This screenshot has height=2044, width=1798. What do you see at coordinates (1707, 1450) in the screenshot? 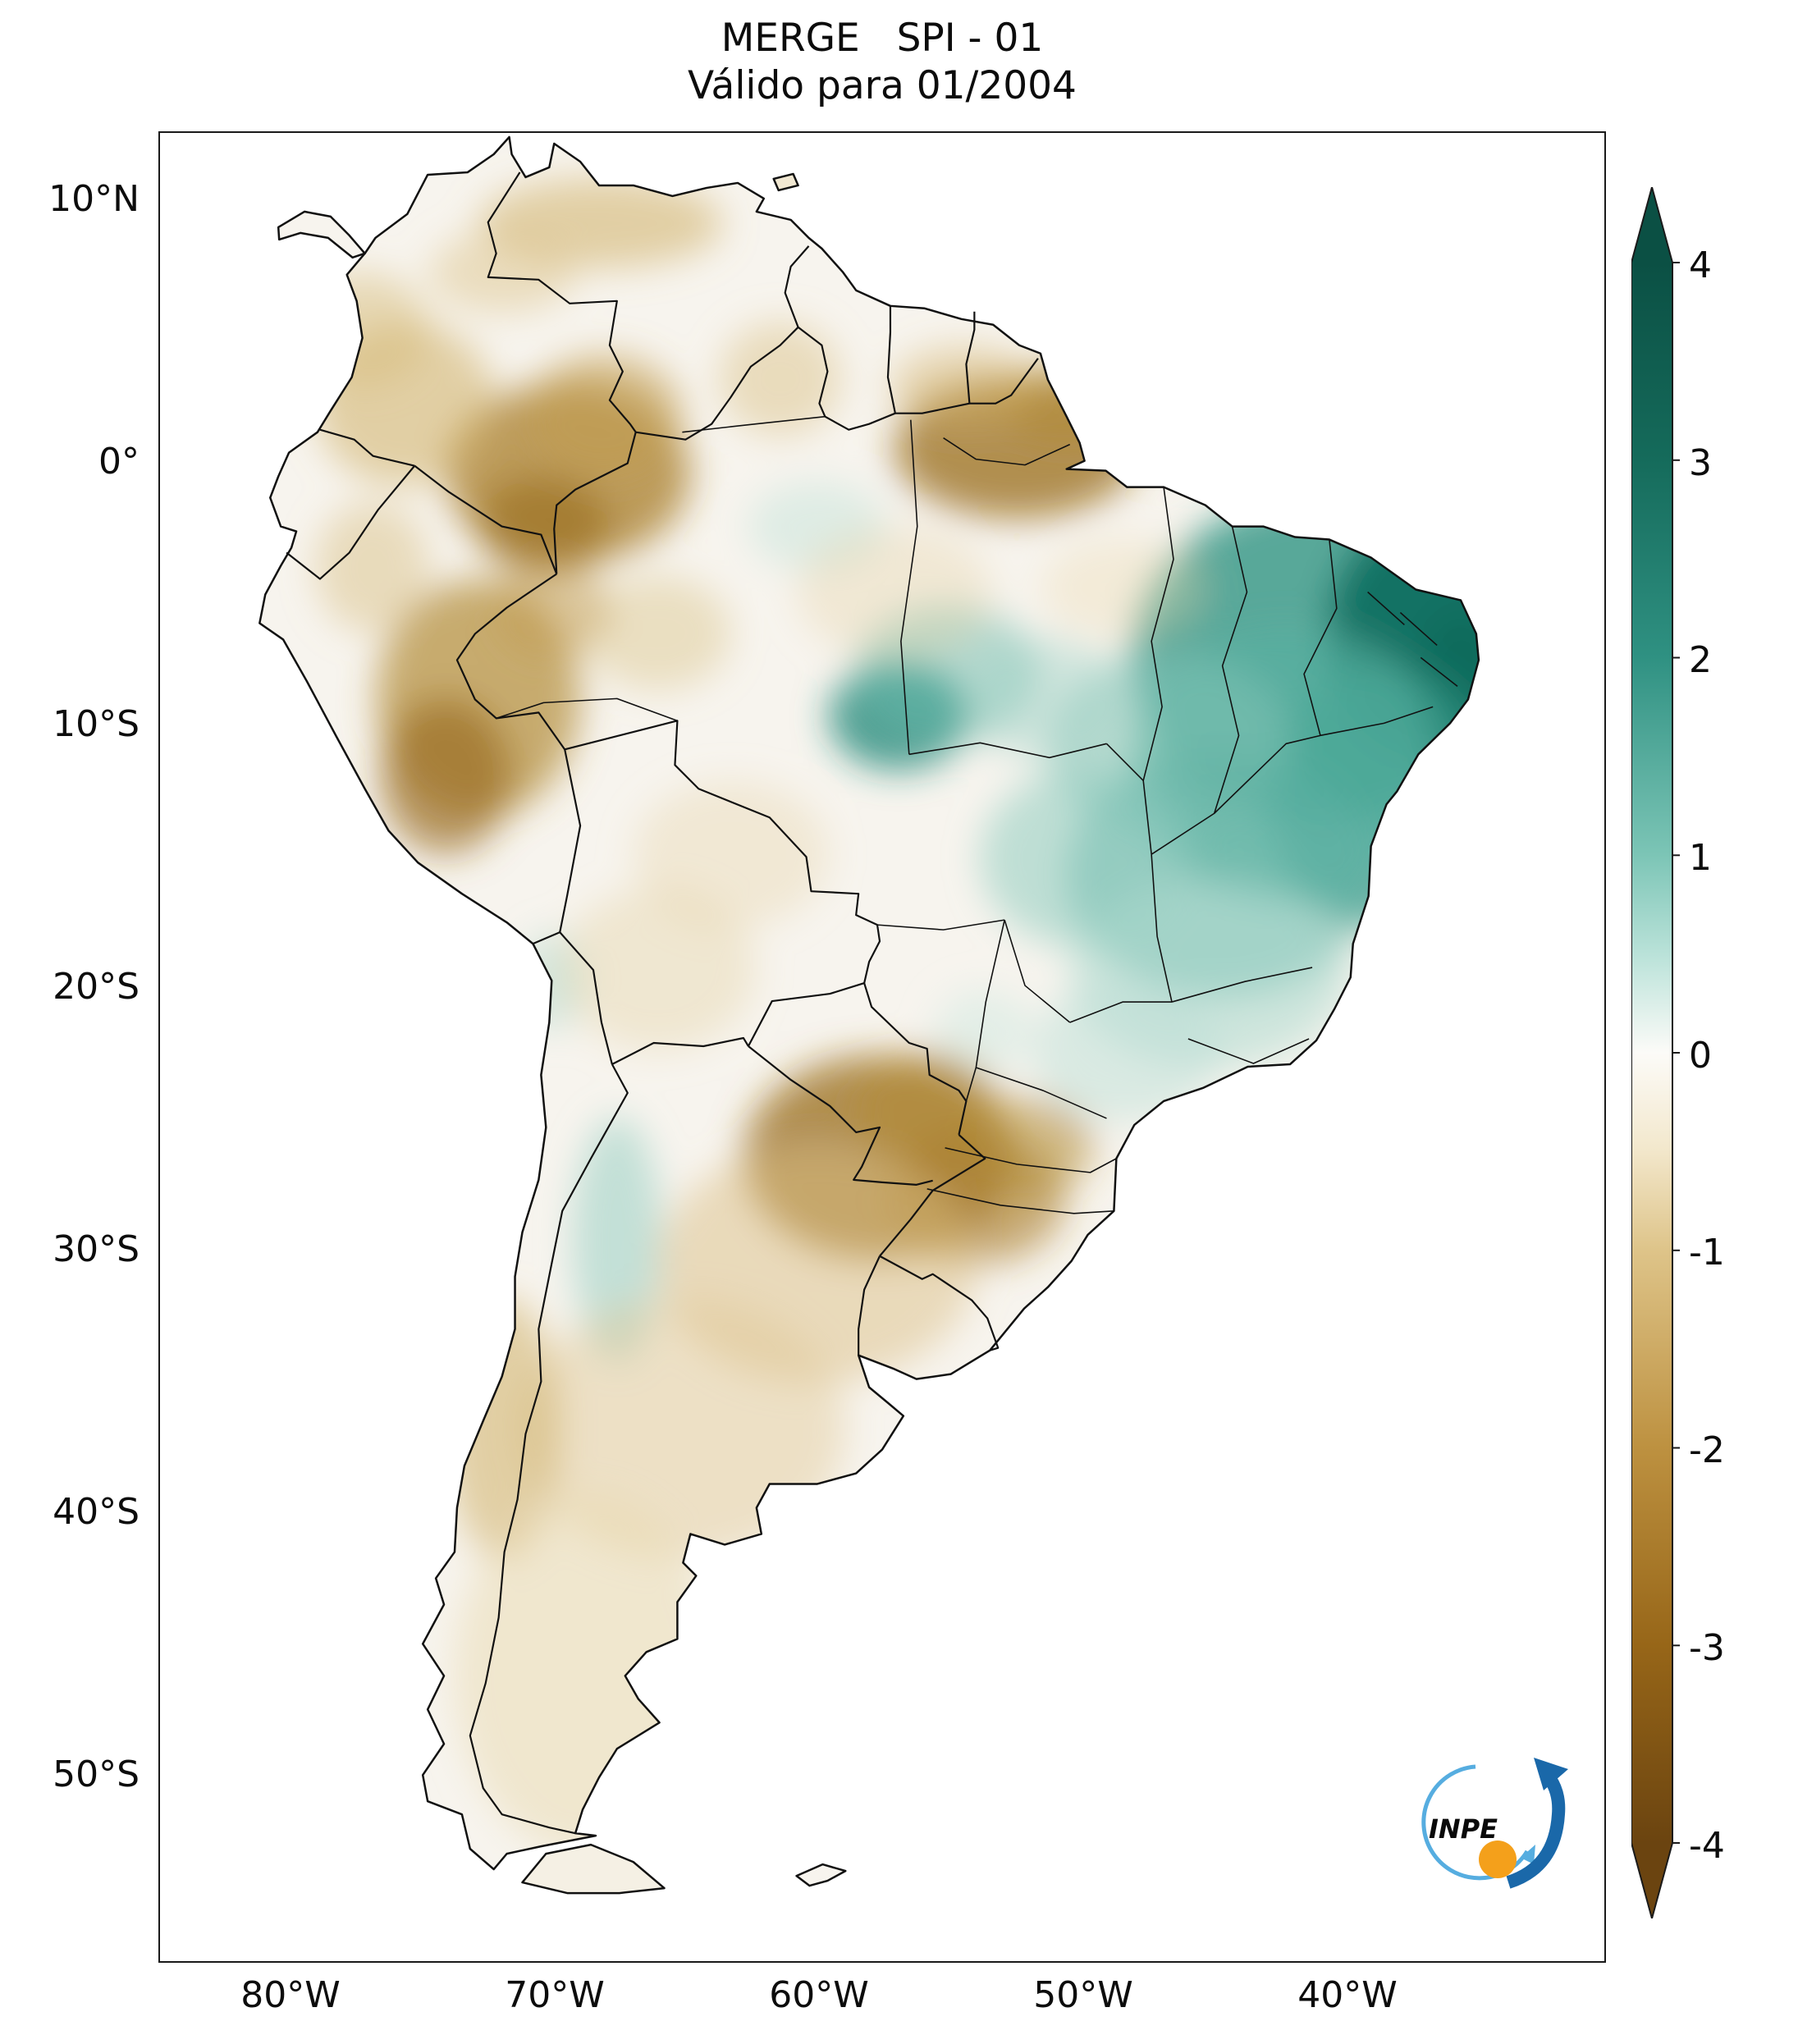
I see `cb-tick-m2: -2` at bounding box center [1707, 1450].